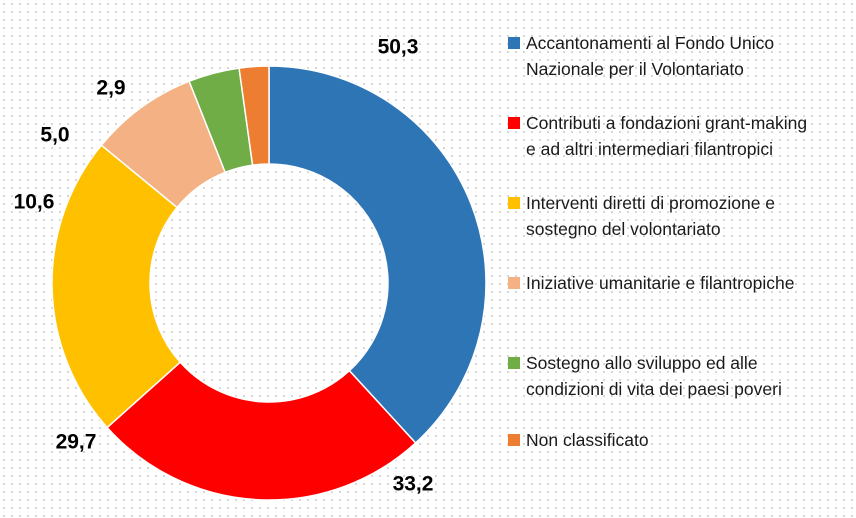 This screenshot has height=518, width=856. Describe the element at coordinates (76, 442) in the screenshot. I see `data-label-3: 29,7` at that location.